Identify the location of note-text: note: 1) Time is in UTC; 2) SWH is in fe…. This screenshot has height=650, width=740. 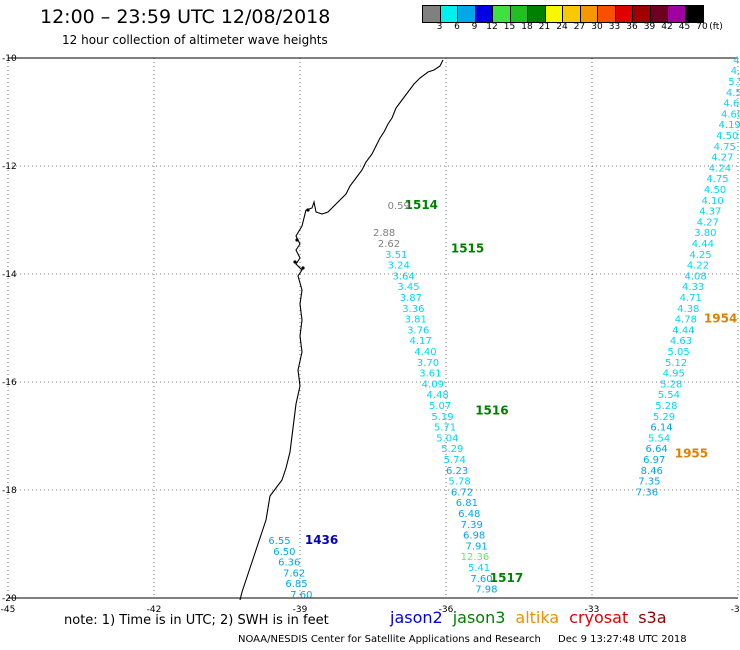
(196, 620).